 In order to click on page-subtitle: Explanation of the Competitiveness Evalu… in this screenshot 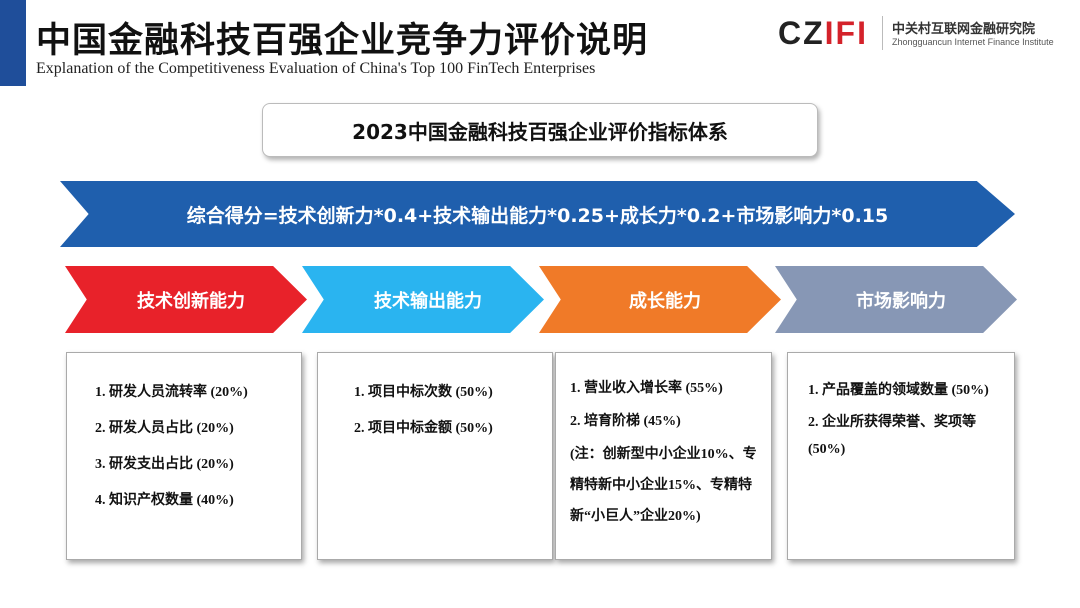, I will do `click(316, 68)`.